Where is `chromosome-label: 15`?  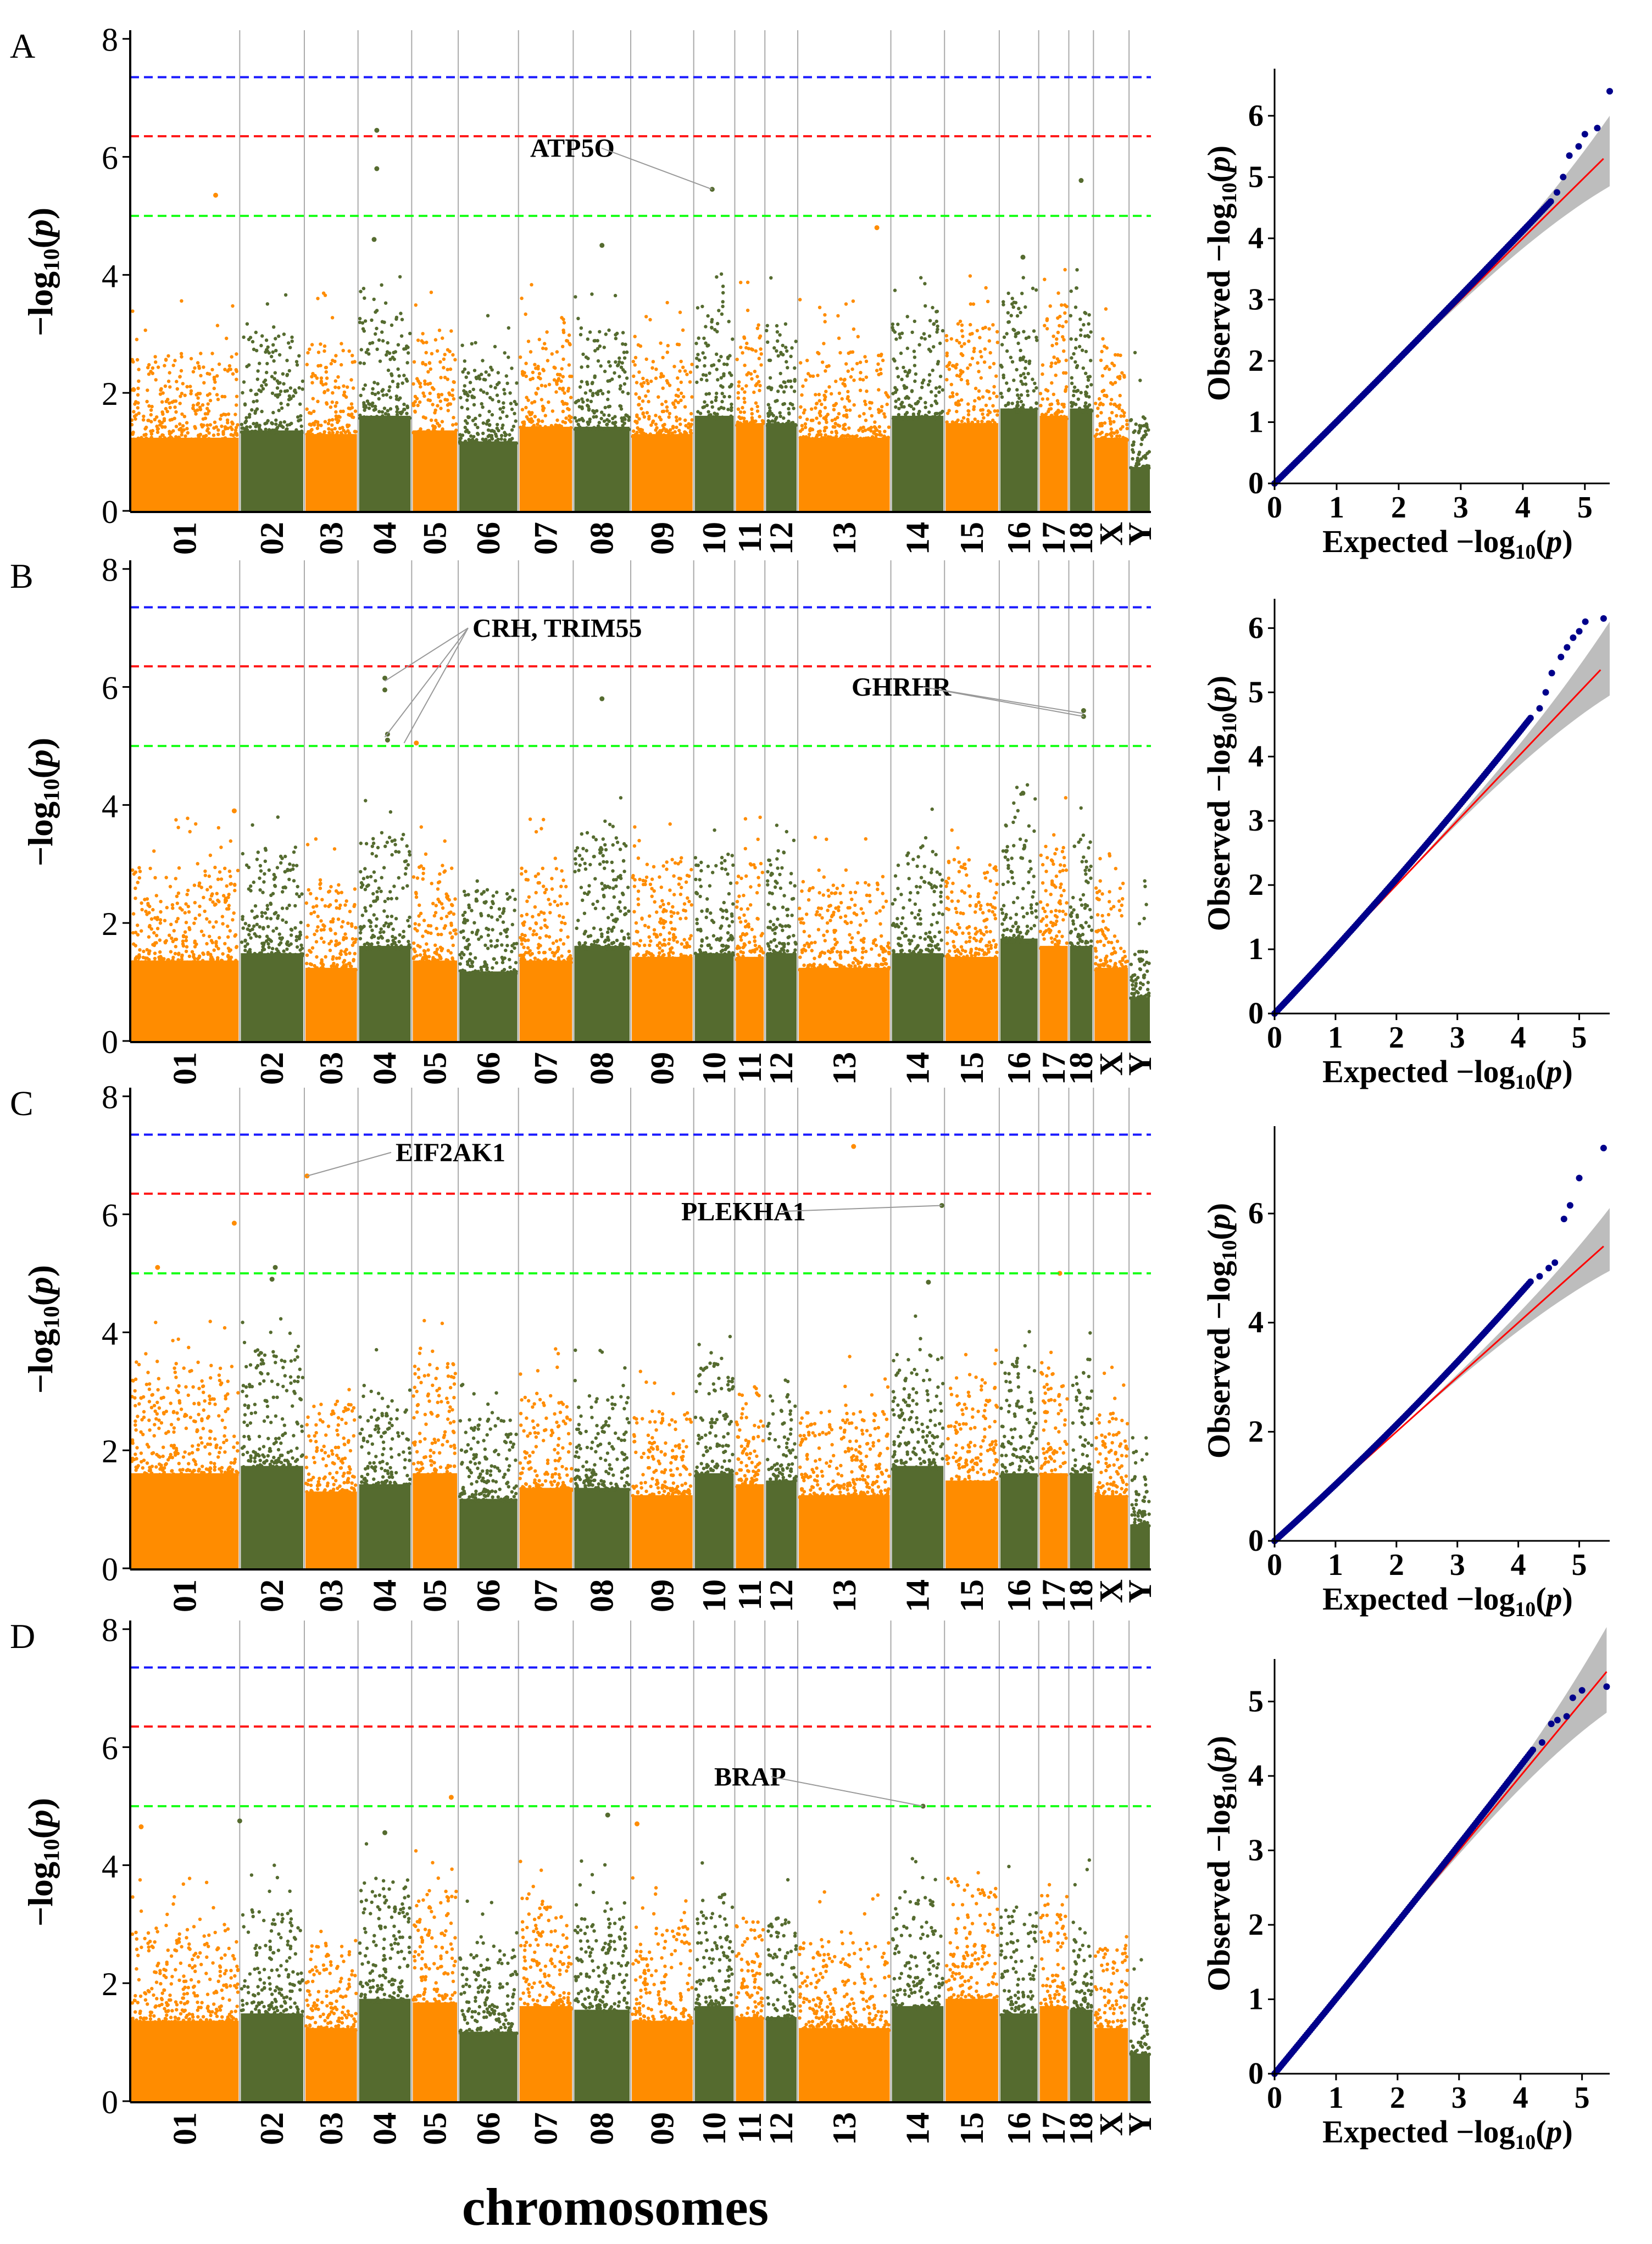
chromosome-label: 15 is located at coordinates (972, 538).